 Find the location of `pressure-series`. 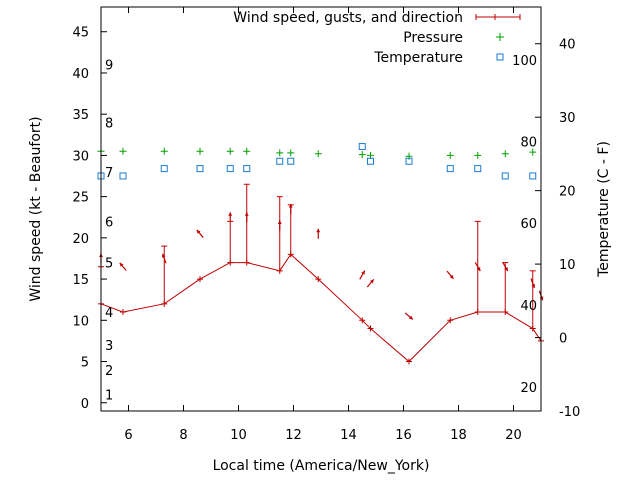

pressure-series is located at coordinates (317, 153).